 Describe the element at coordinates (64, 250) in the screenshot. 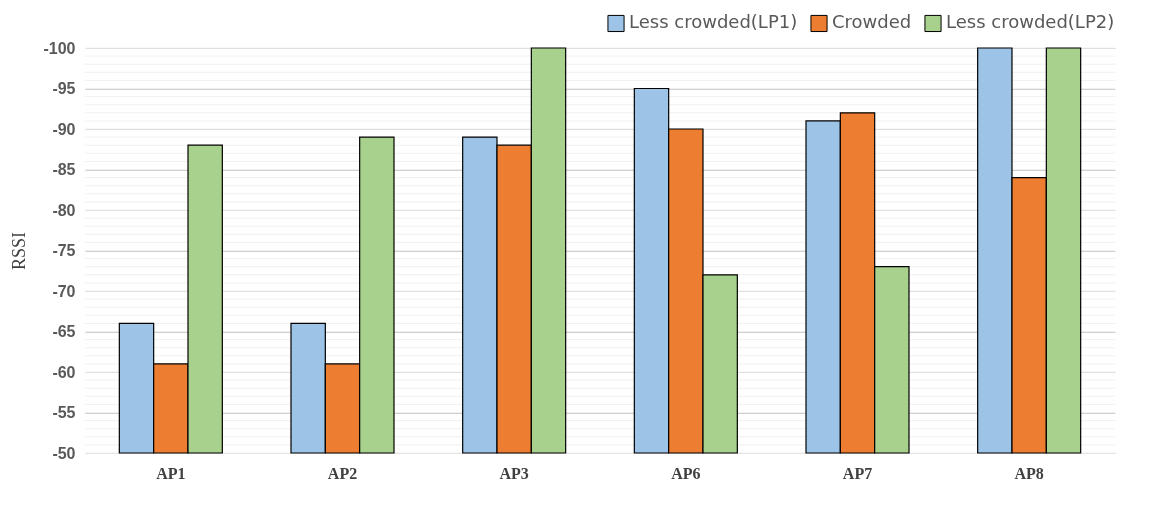

I see `y-tick-label: -75` at that location.